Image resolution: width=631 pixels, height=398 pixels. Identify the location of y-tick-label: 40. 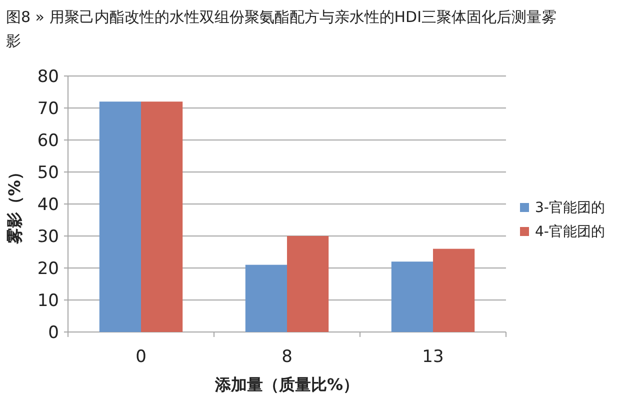
(48, 205).